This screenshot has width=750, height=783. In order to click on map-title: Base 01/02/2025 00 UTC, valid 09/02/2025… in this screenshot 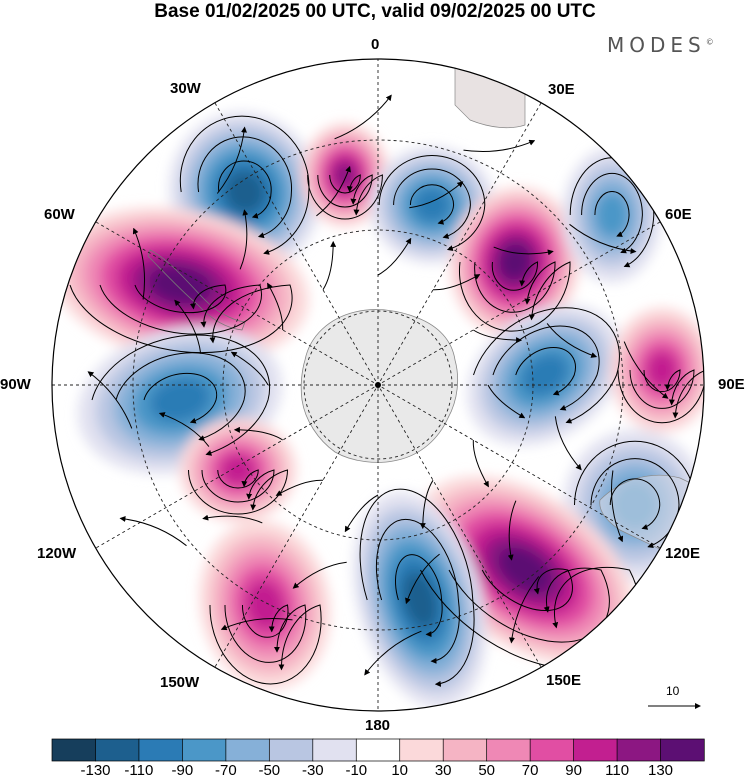, I will do `click(375, 11)`.